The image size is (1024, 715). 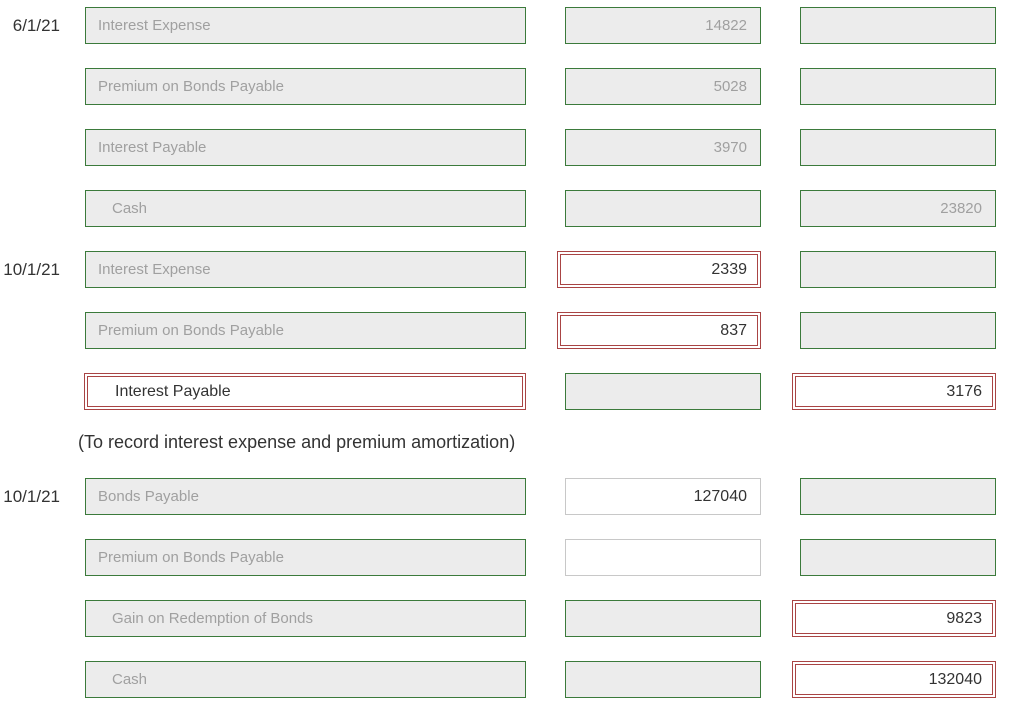 What do you see at coordinates (36, 25) in the screenshot?
I see `entry-date: 6/1/21` at bounding box center [36, 25].